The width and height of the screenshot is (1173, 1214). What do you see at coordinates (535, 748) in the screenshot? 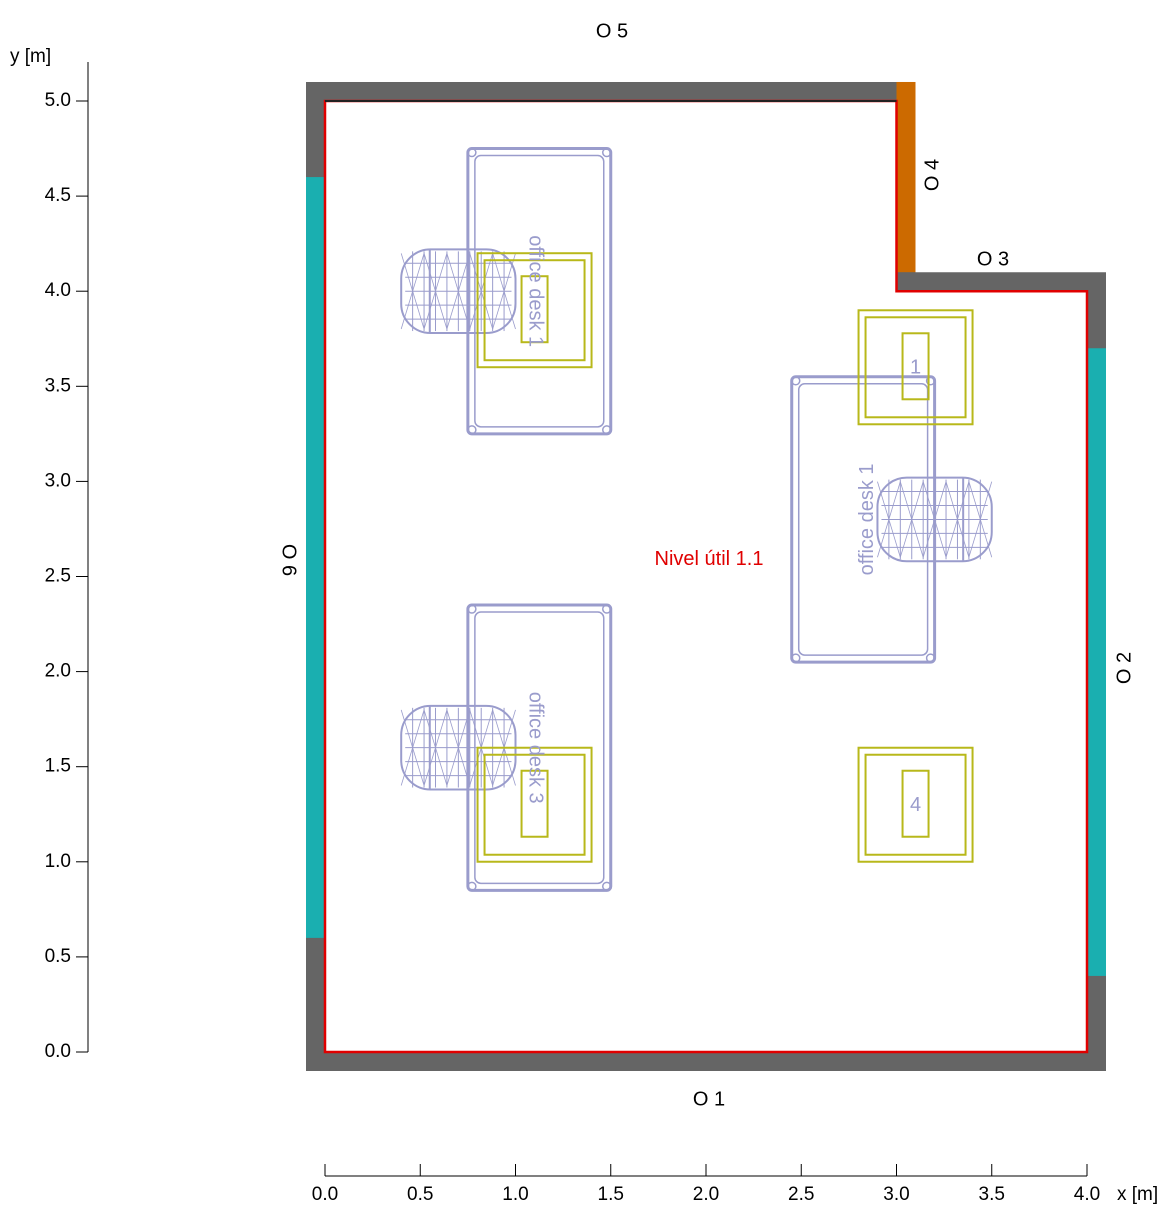
I see `desk-label: office desk 3` at bounding box center [535, 748].